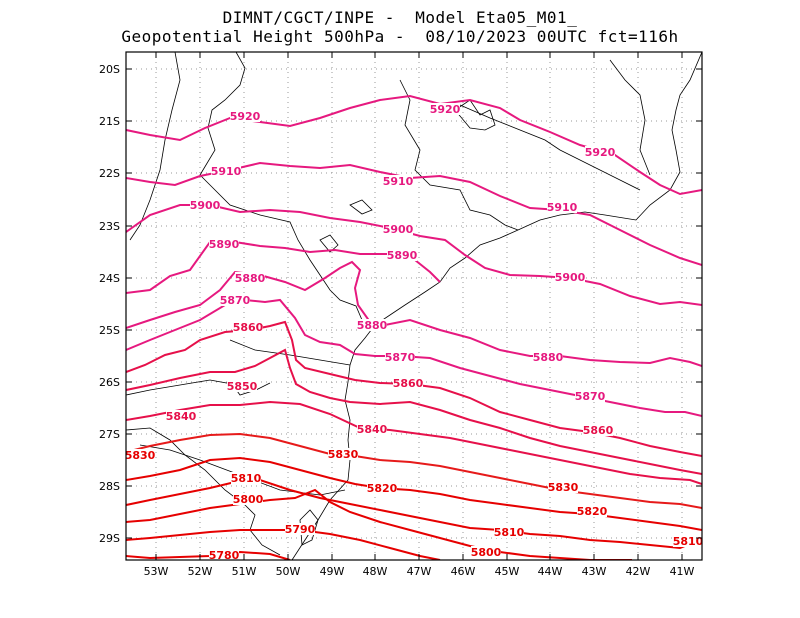  What do you see at coordinates (109, 538) in the screenshot?
I see `lat-label: 29S` at bounding box center [109, 538].